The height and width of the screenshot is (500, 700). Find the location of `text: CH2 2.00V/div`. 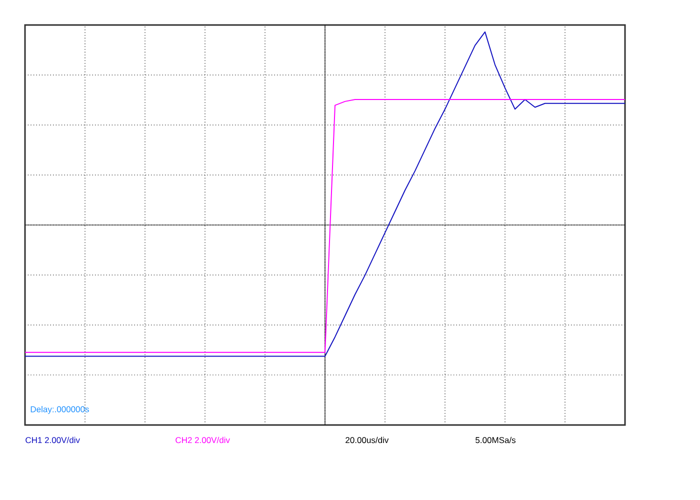

text: CH2 2.00V/div is located at coordinates (203, 440).